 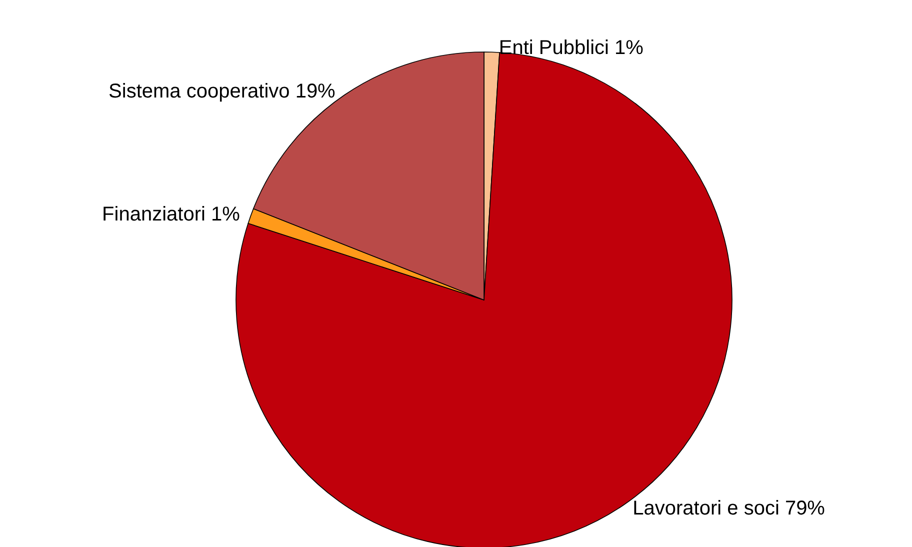 What do you see at coordinates (222, 91) in the screenshot?
I see `slice-label: Sistema cooperativo 19%` at bounding box center [222, 91].